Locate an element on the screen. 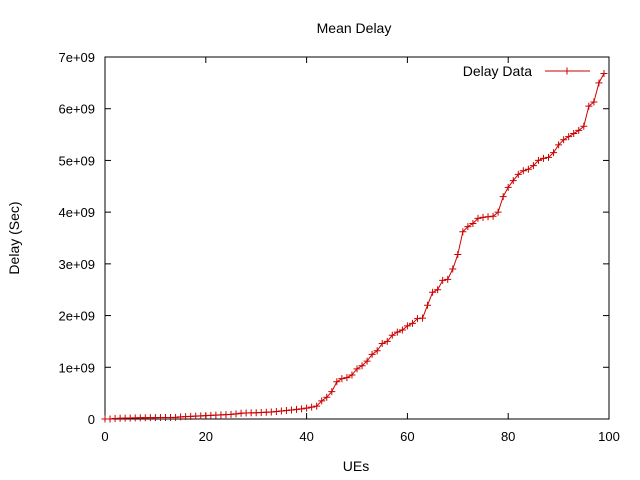  y-tick-label: 5e+09 is located at coordinates (76, 160).